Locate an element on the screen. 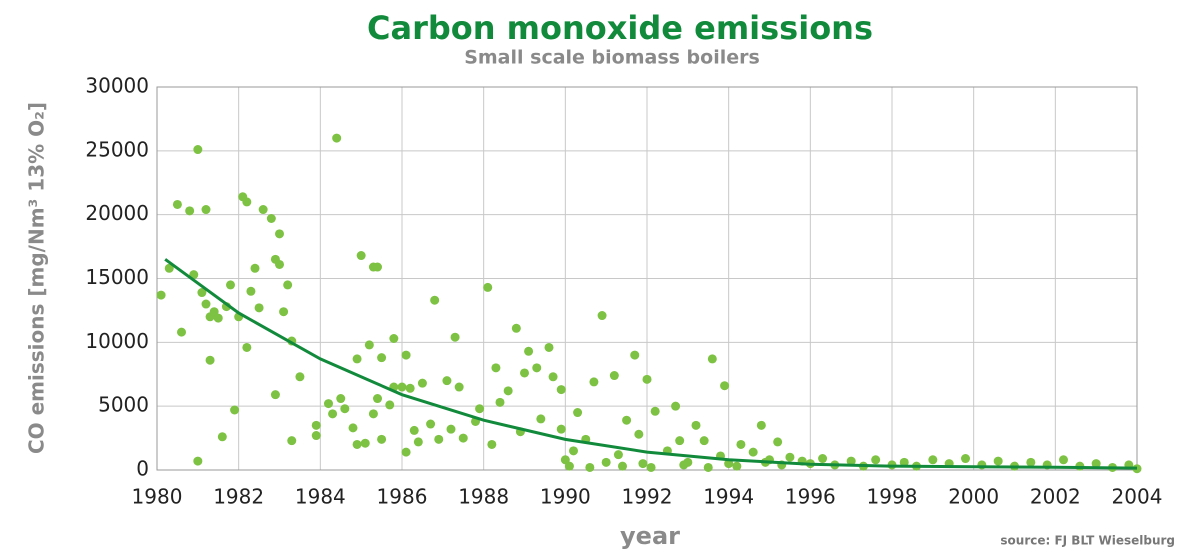 Image resolution: width=1199 pixels, height=553 pixels. x-tick-label: 1984 is located at coordinates (320, 497).